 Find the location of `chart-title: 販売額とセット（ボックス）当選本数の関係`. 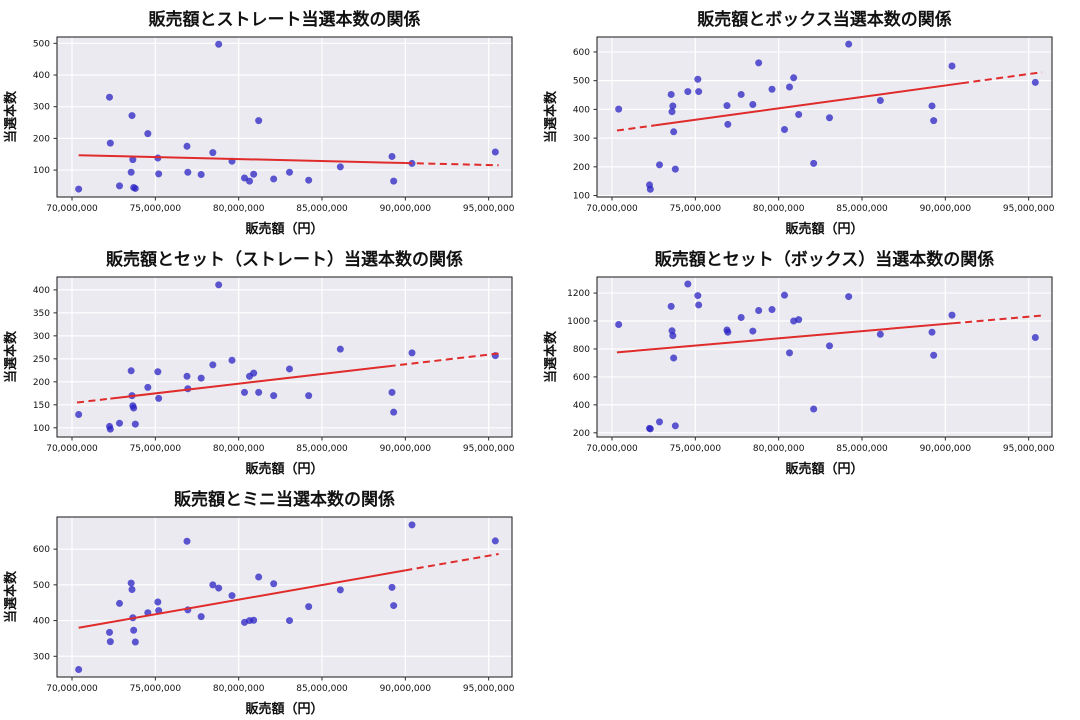

chart-title: 販売額とセット（ボックス）当選本数の関係 is located at coordinates (825, 259).